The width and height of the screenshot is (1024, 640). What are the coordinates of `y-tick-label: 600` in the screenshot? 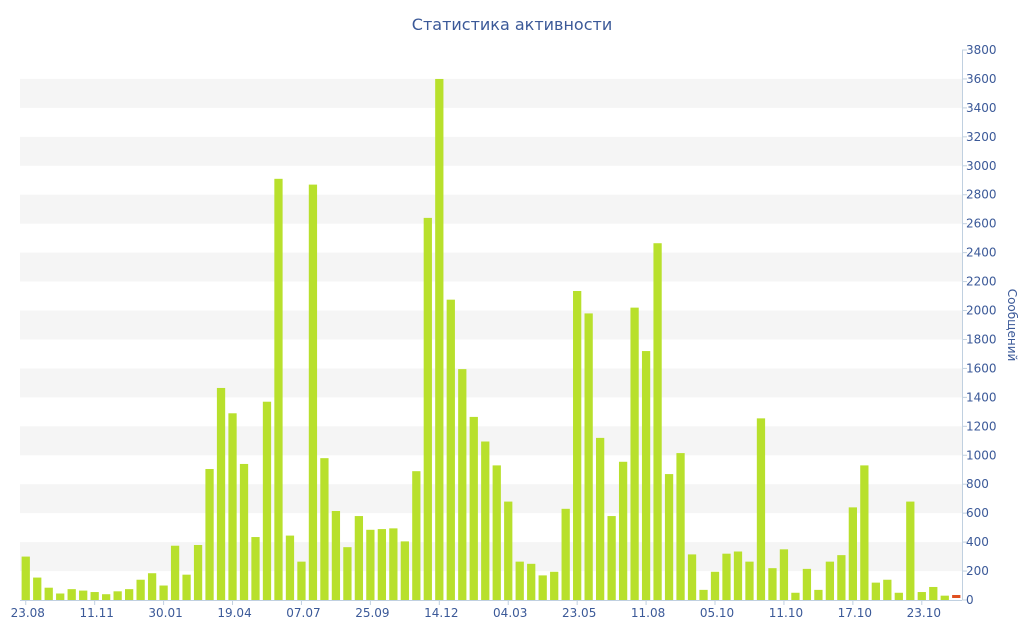 It's located at (977, 513).